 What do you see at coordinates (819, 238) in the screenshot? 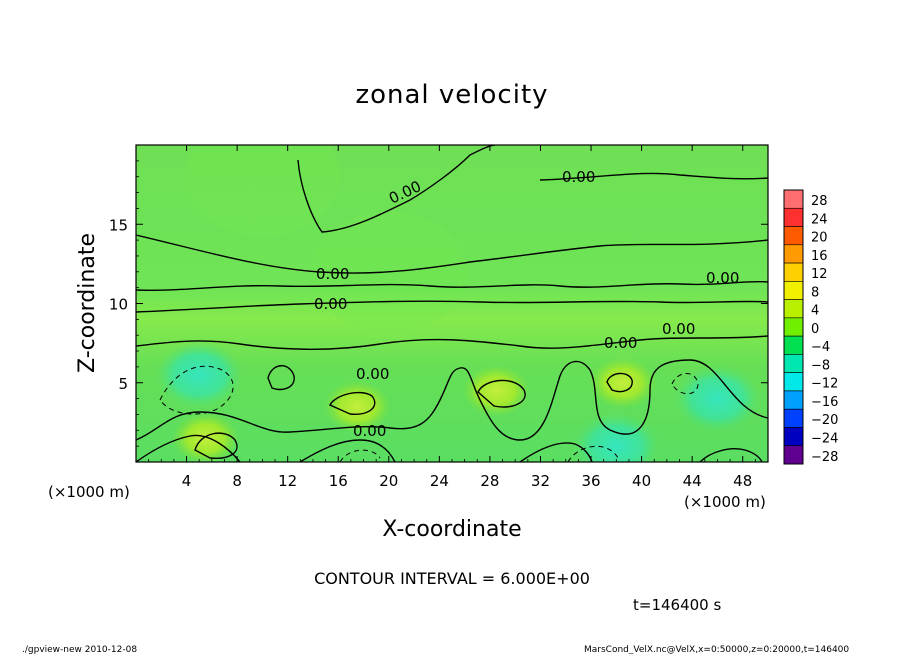
I see `colorbar-label: 20` at bounding box center [819, 238].